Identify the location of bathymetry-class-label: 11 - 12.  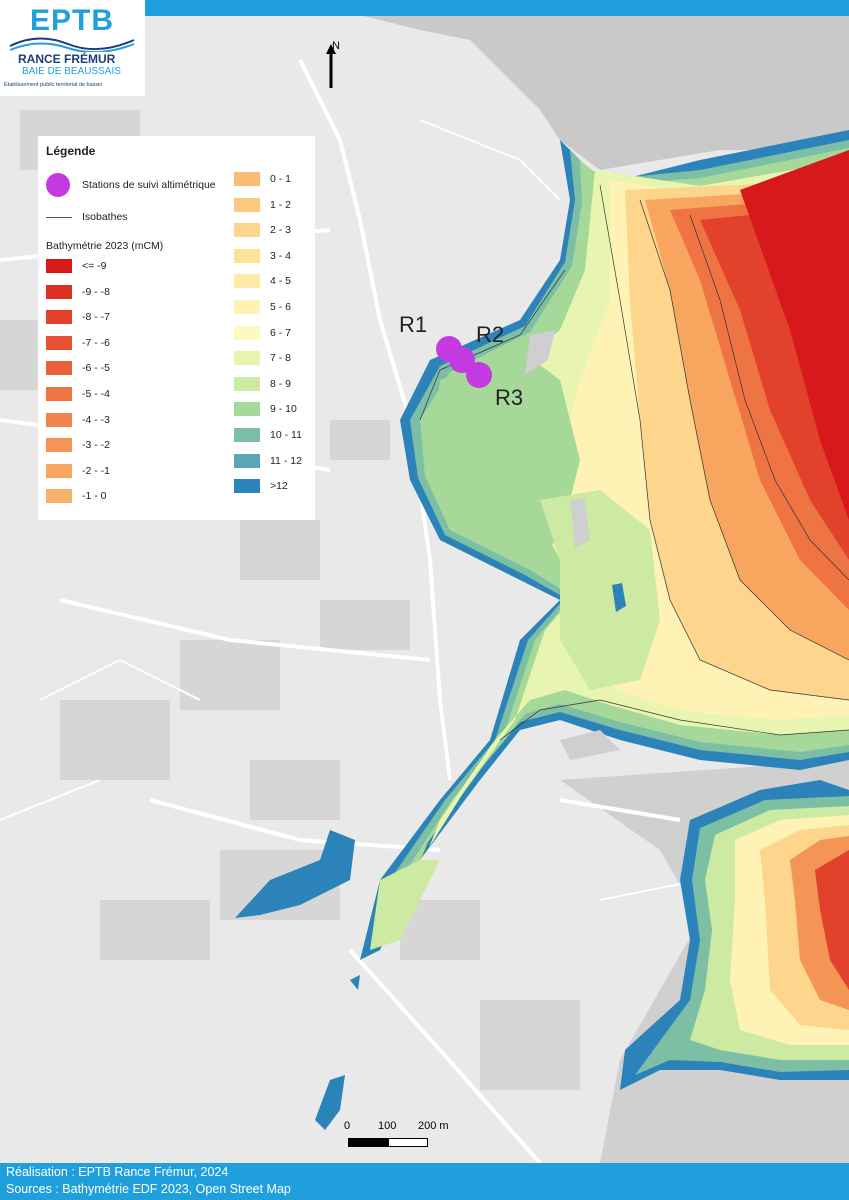
(286, 460).